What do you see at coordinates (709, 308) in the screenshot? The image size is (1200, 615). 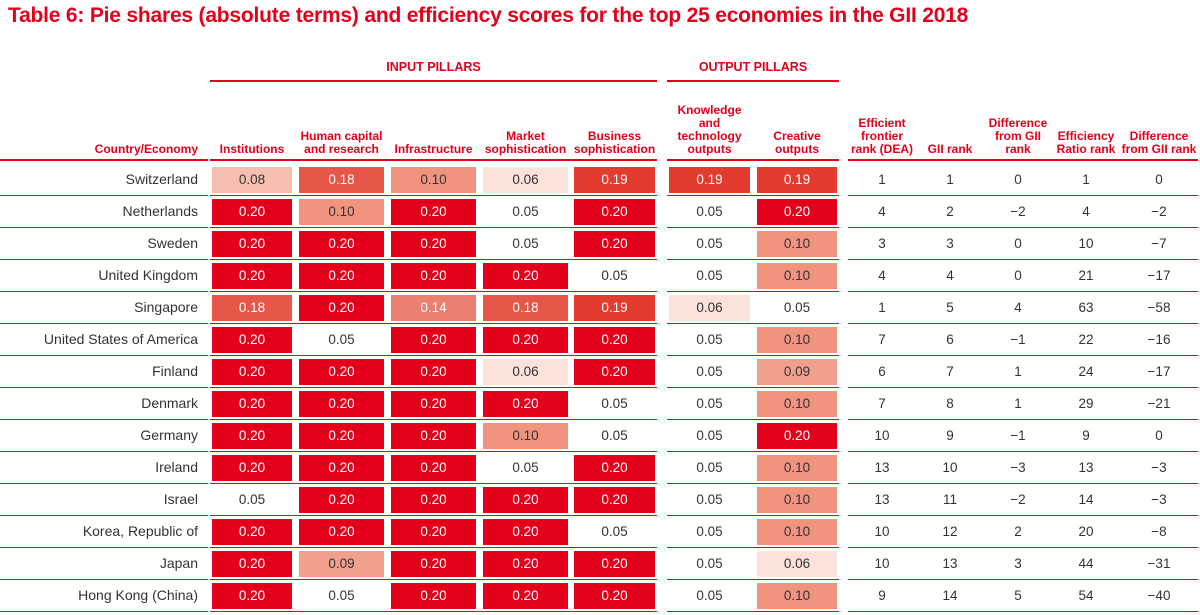 I see `cell-knowledge: 0.06` at bounding box center [709, 308].